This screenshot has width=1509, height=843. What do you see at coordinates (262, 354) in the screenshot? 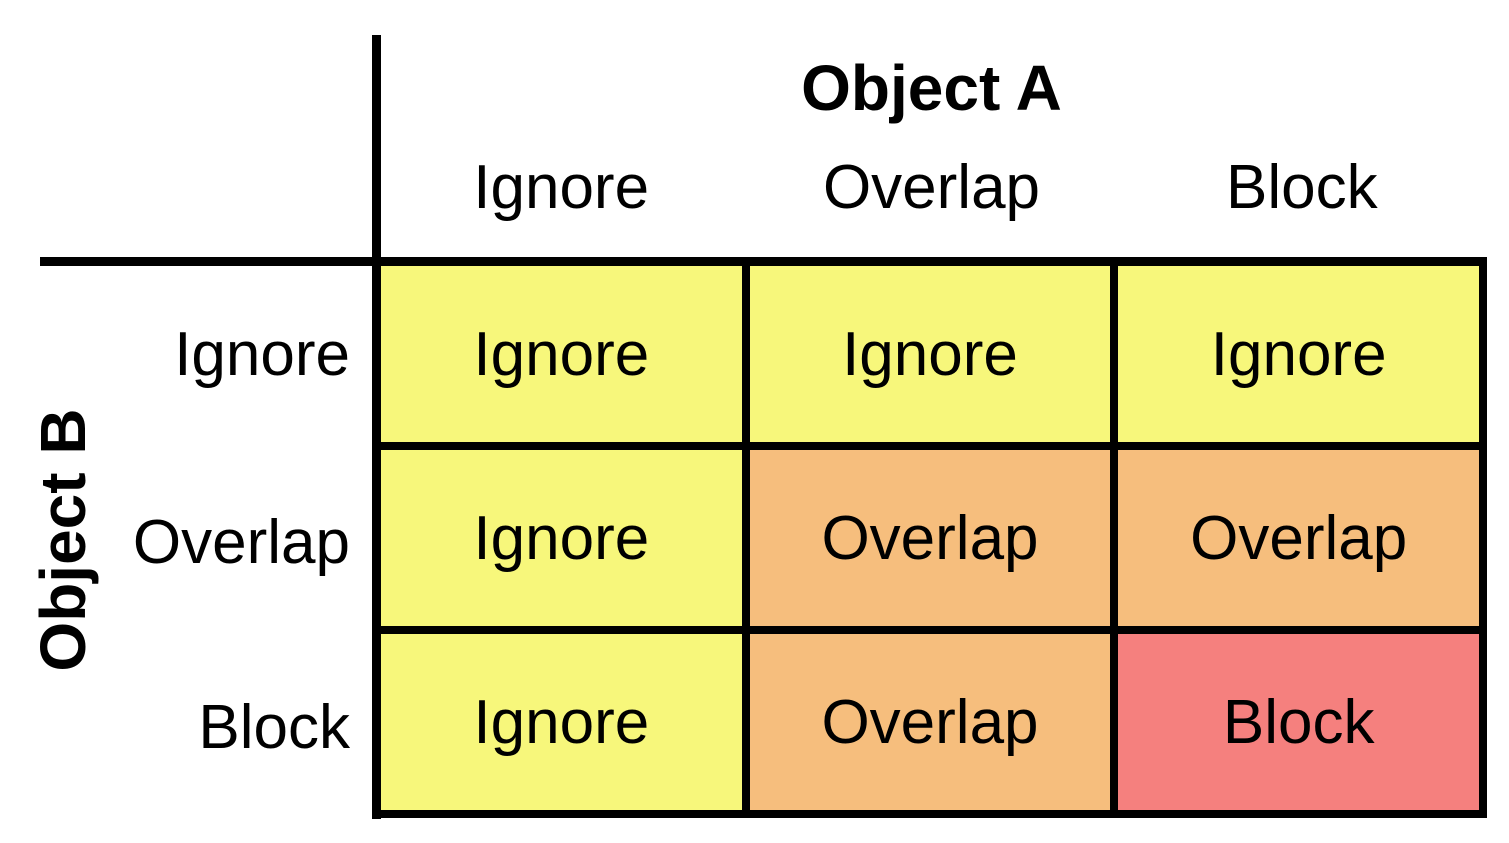
I see `row-header-ignore: Ignore` at bounding box center [262, 354].